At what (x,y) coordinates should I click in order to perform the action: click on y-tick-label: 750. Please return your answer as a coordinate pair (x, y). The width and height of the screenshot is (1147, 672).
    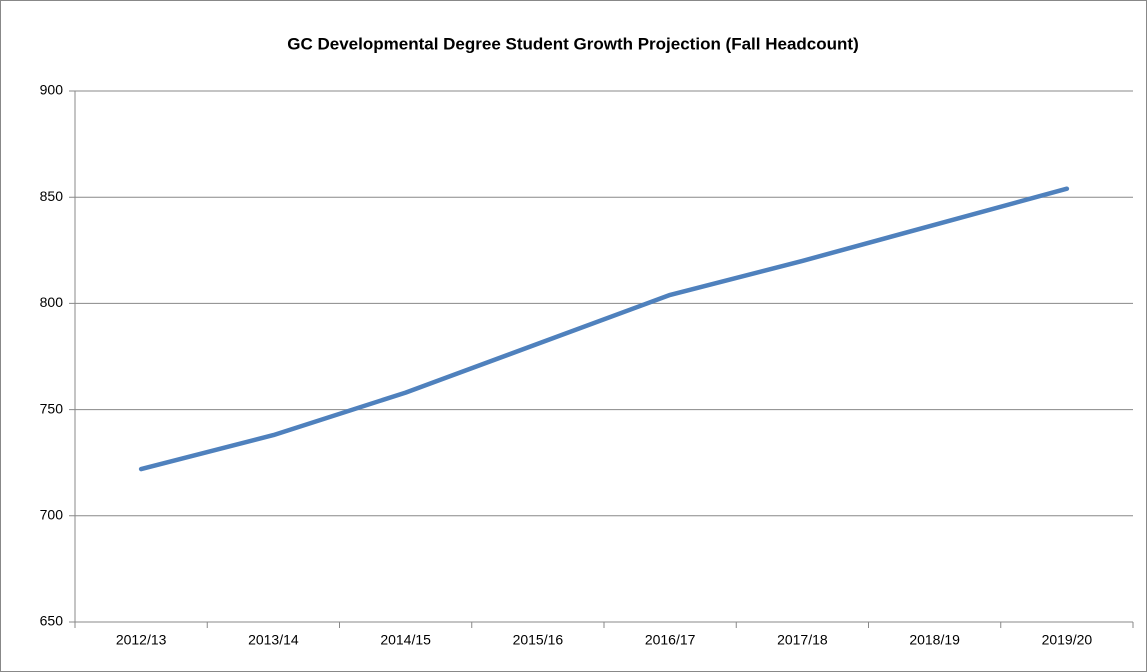
    Looking at the image, I should click on (52, 408).